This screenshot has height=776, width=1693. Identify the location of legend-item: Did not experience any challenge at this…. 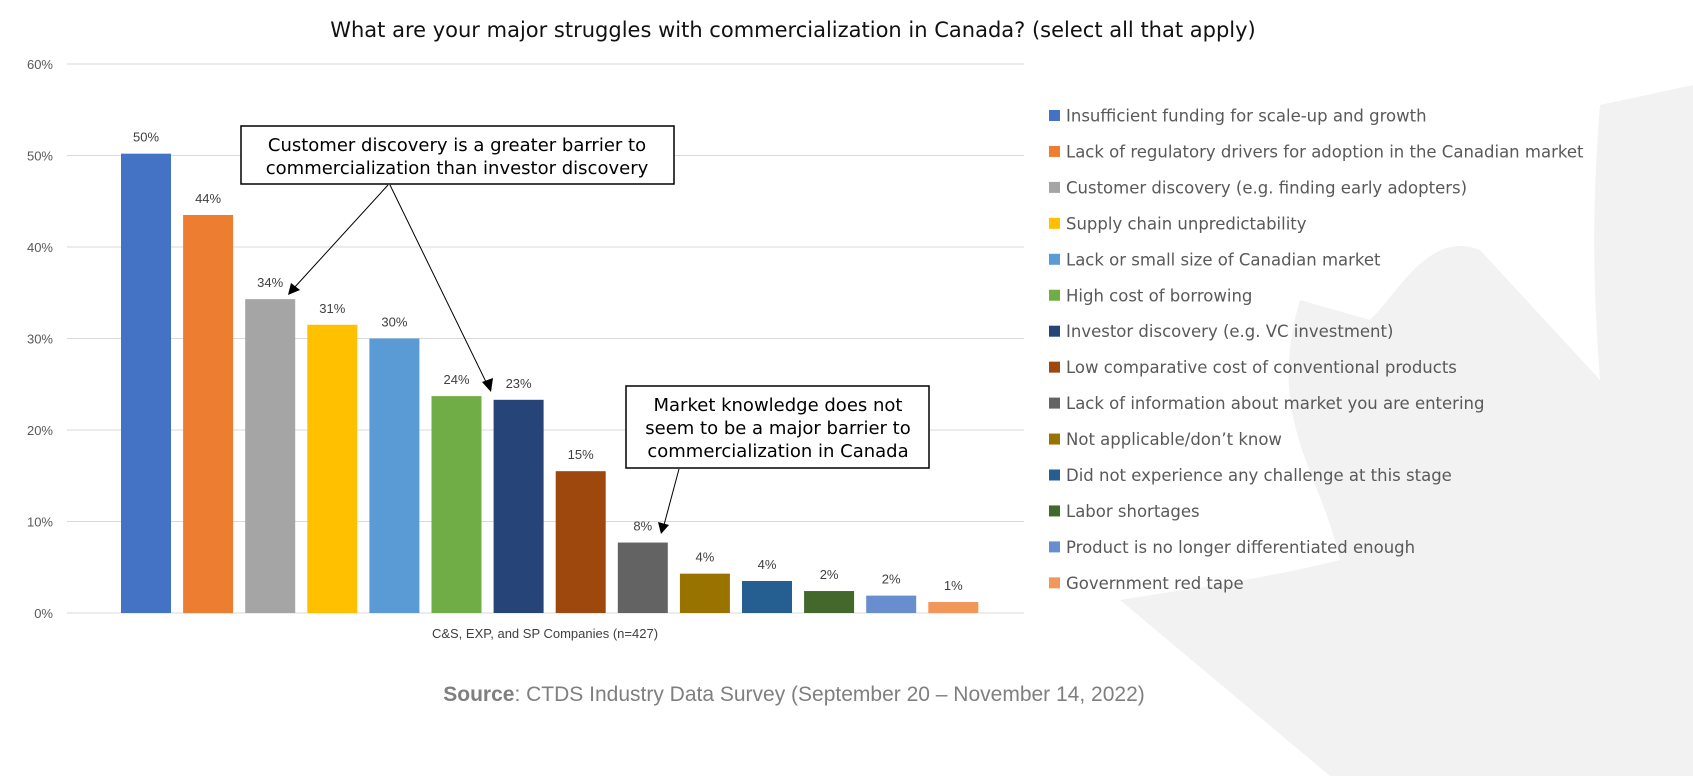
(1250, 475).